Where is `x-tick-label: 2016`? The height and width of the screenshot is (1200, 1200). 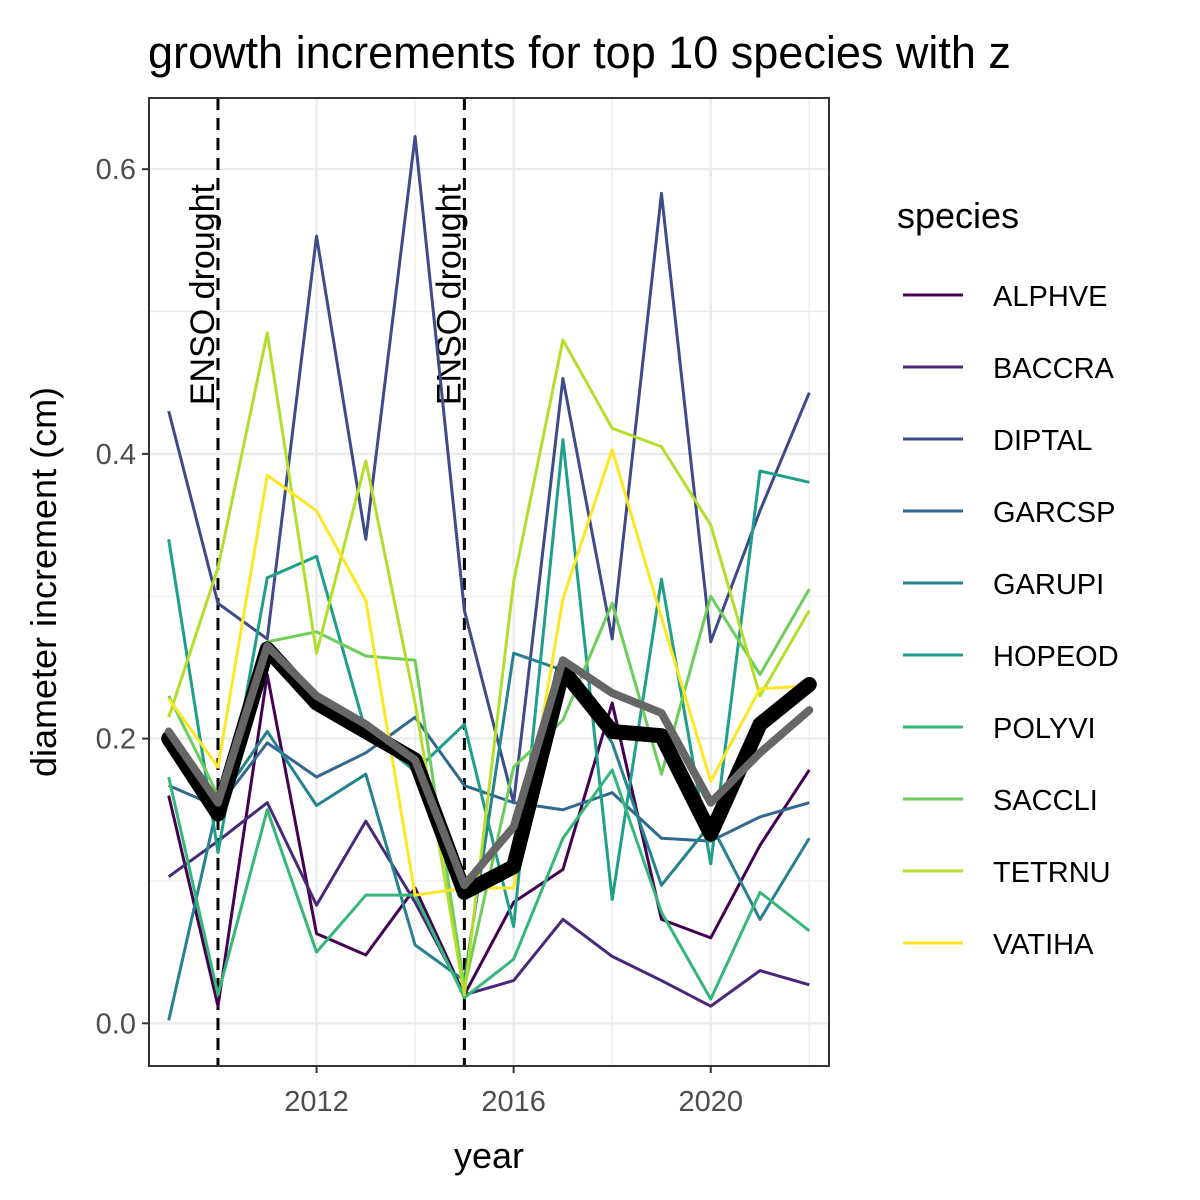
x-tick-label: 2016 is located at coordinates (513, 1102).